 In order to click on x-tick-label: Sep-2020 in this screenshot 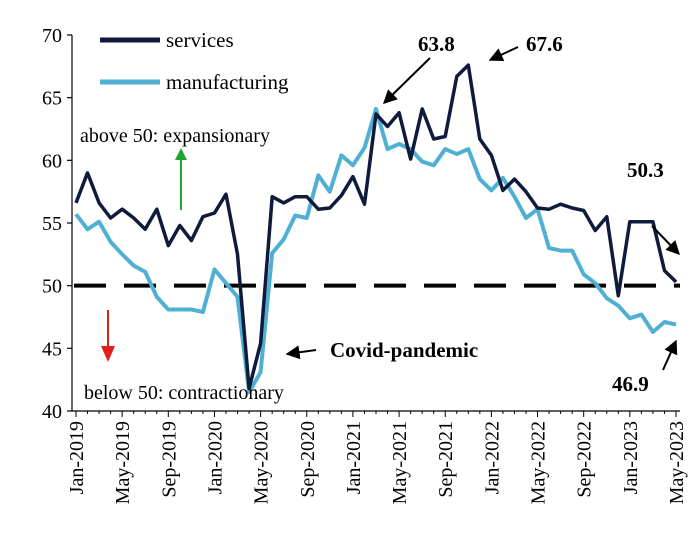, I will do `click(308, 459)`.